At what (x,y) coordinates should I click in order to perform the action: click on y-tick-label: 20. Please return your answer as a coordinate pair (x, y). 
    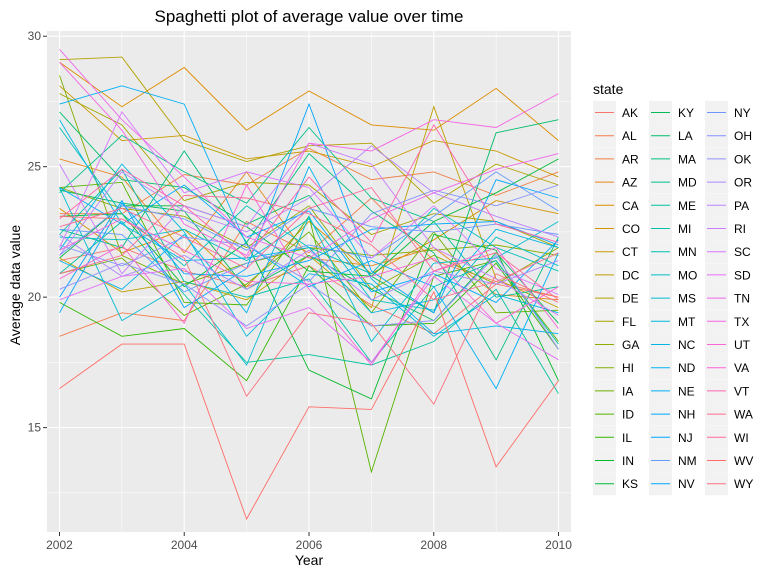
    Looking at the image, I should click on (35, 297).